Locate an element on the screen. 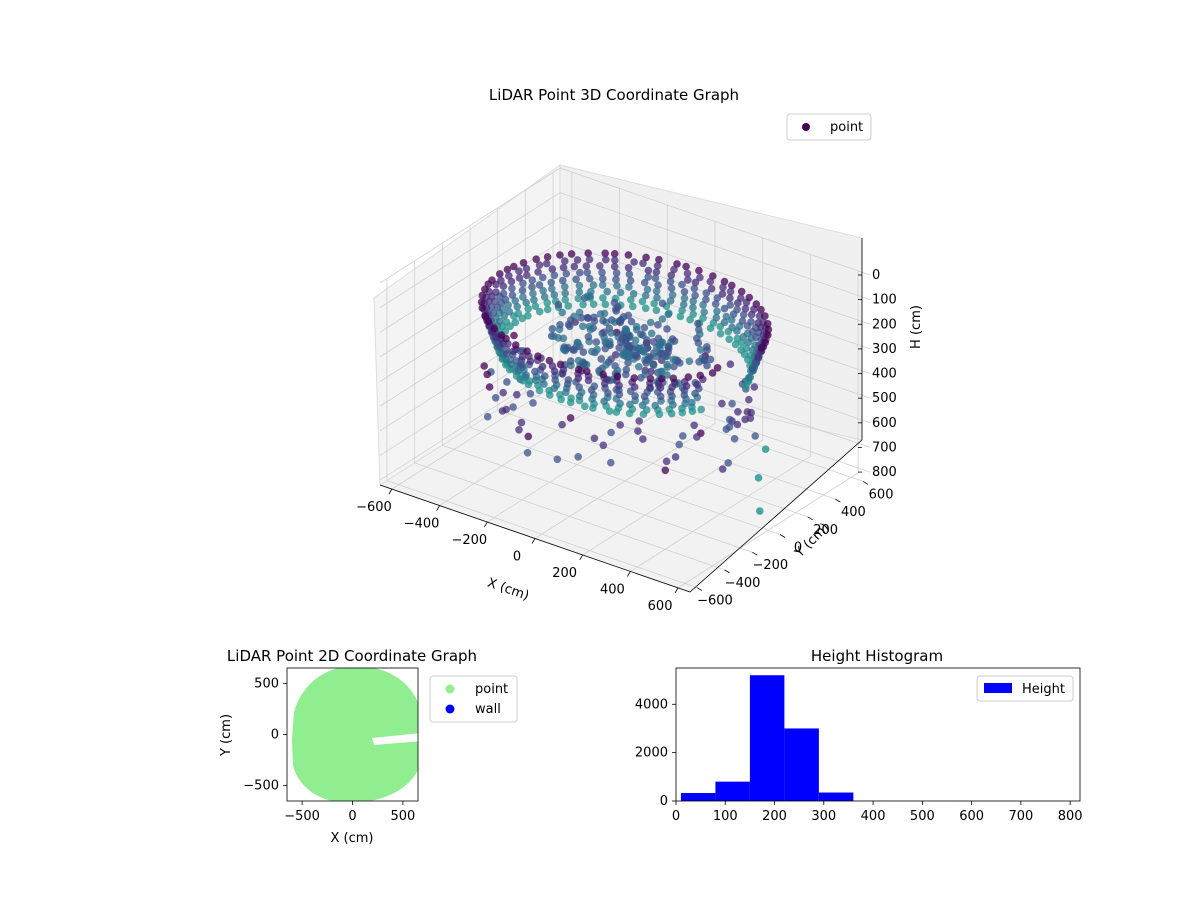  x-tick-label-histogram: 600 is located at coordinates (971, 816).